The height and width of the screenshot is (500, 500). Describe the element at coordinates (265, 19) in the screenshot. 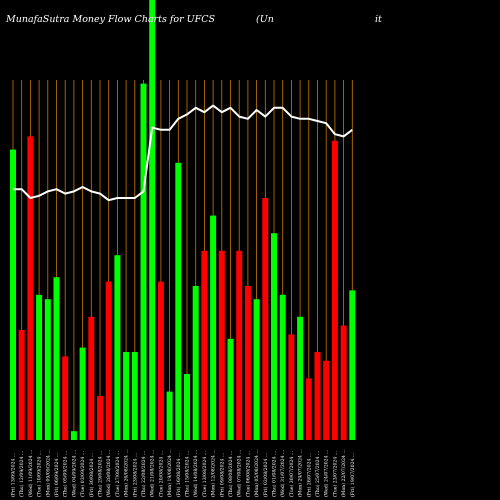

I see `chart-subtitle-left: (Un` at that location.